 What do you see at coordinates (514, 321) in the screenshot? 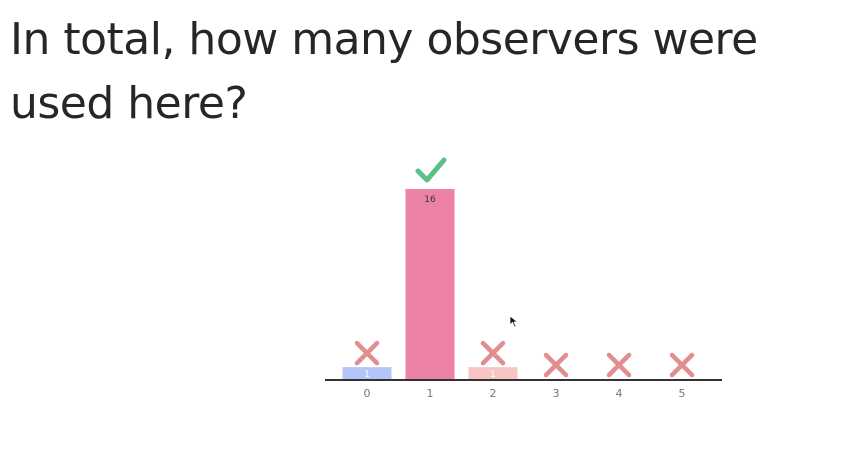
I see `mouse-cursor-icon` at bounding box center [514, 321].